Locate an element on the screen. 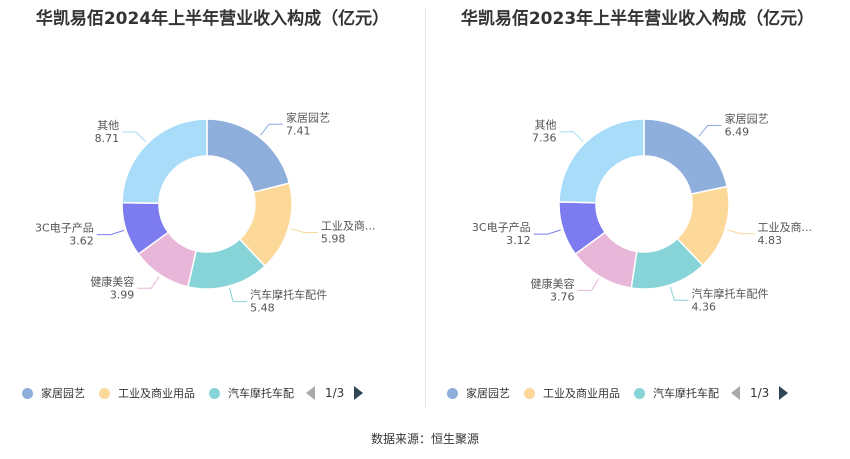 The height and width of the screenshot is (459, 850). slice-value-label: 3.76 is located at coordinates (562, 296).